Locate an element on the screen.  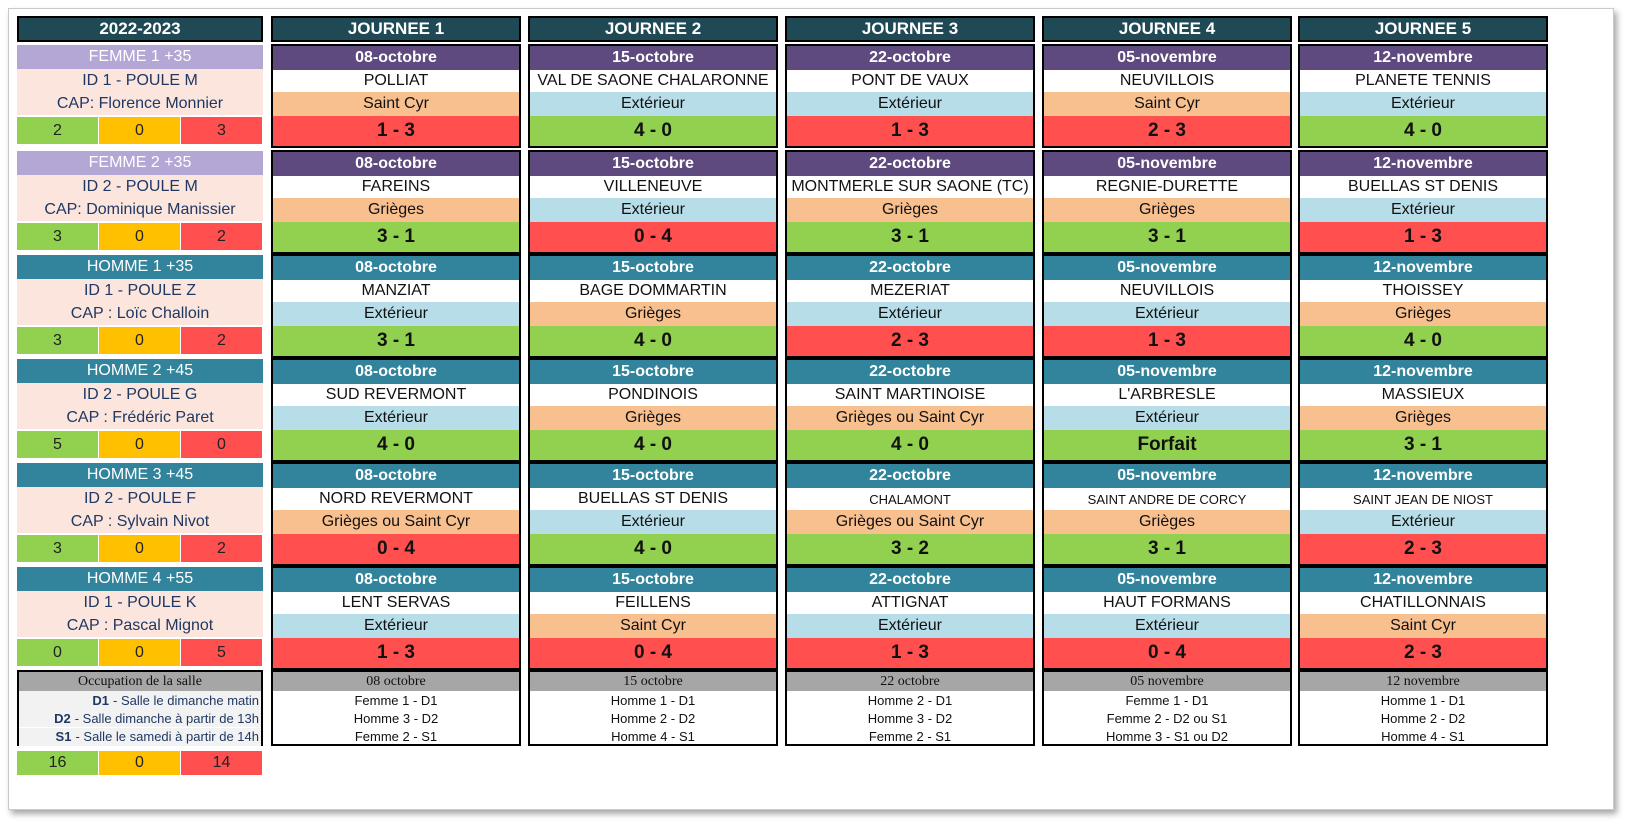
legend-code: S1 is located at coordinates (63, 737).